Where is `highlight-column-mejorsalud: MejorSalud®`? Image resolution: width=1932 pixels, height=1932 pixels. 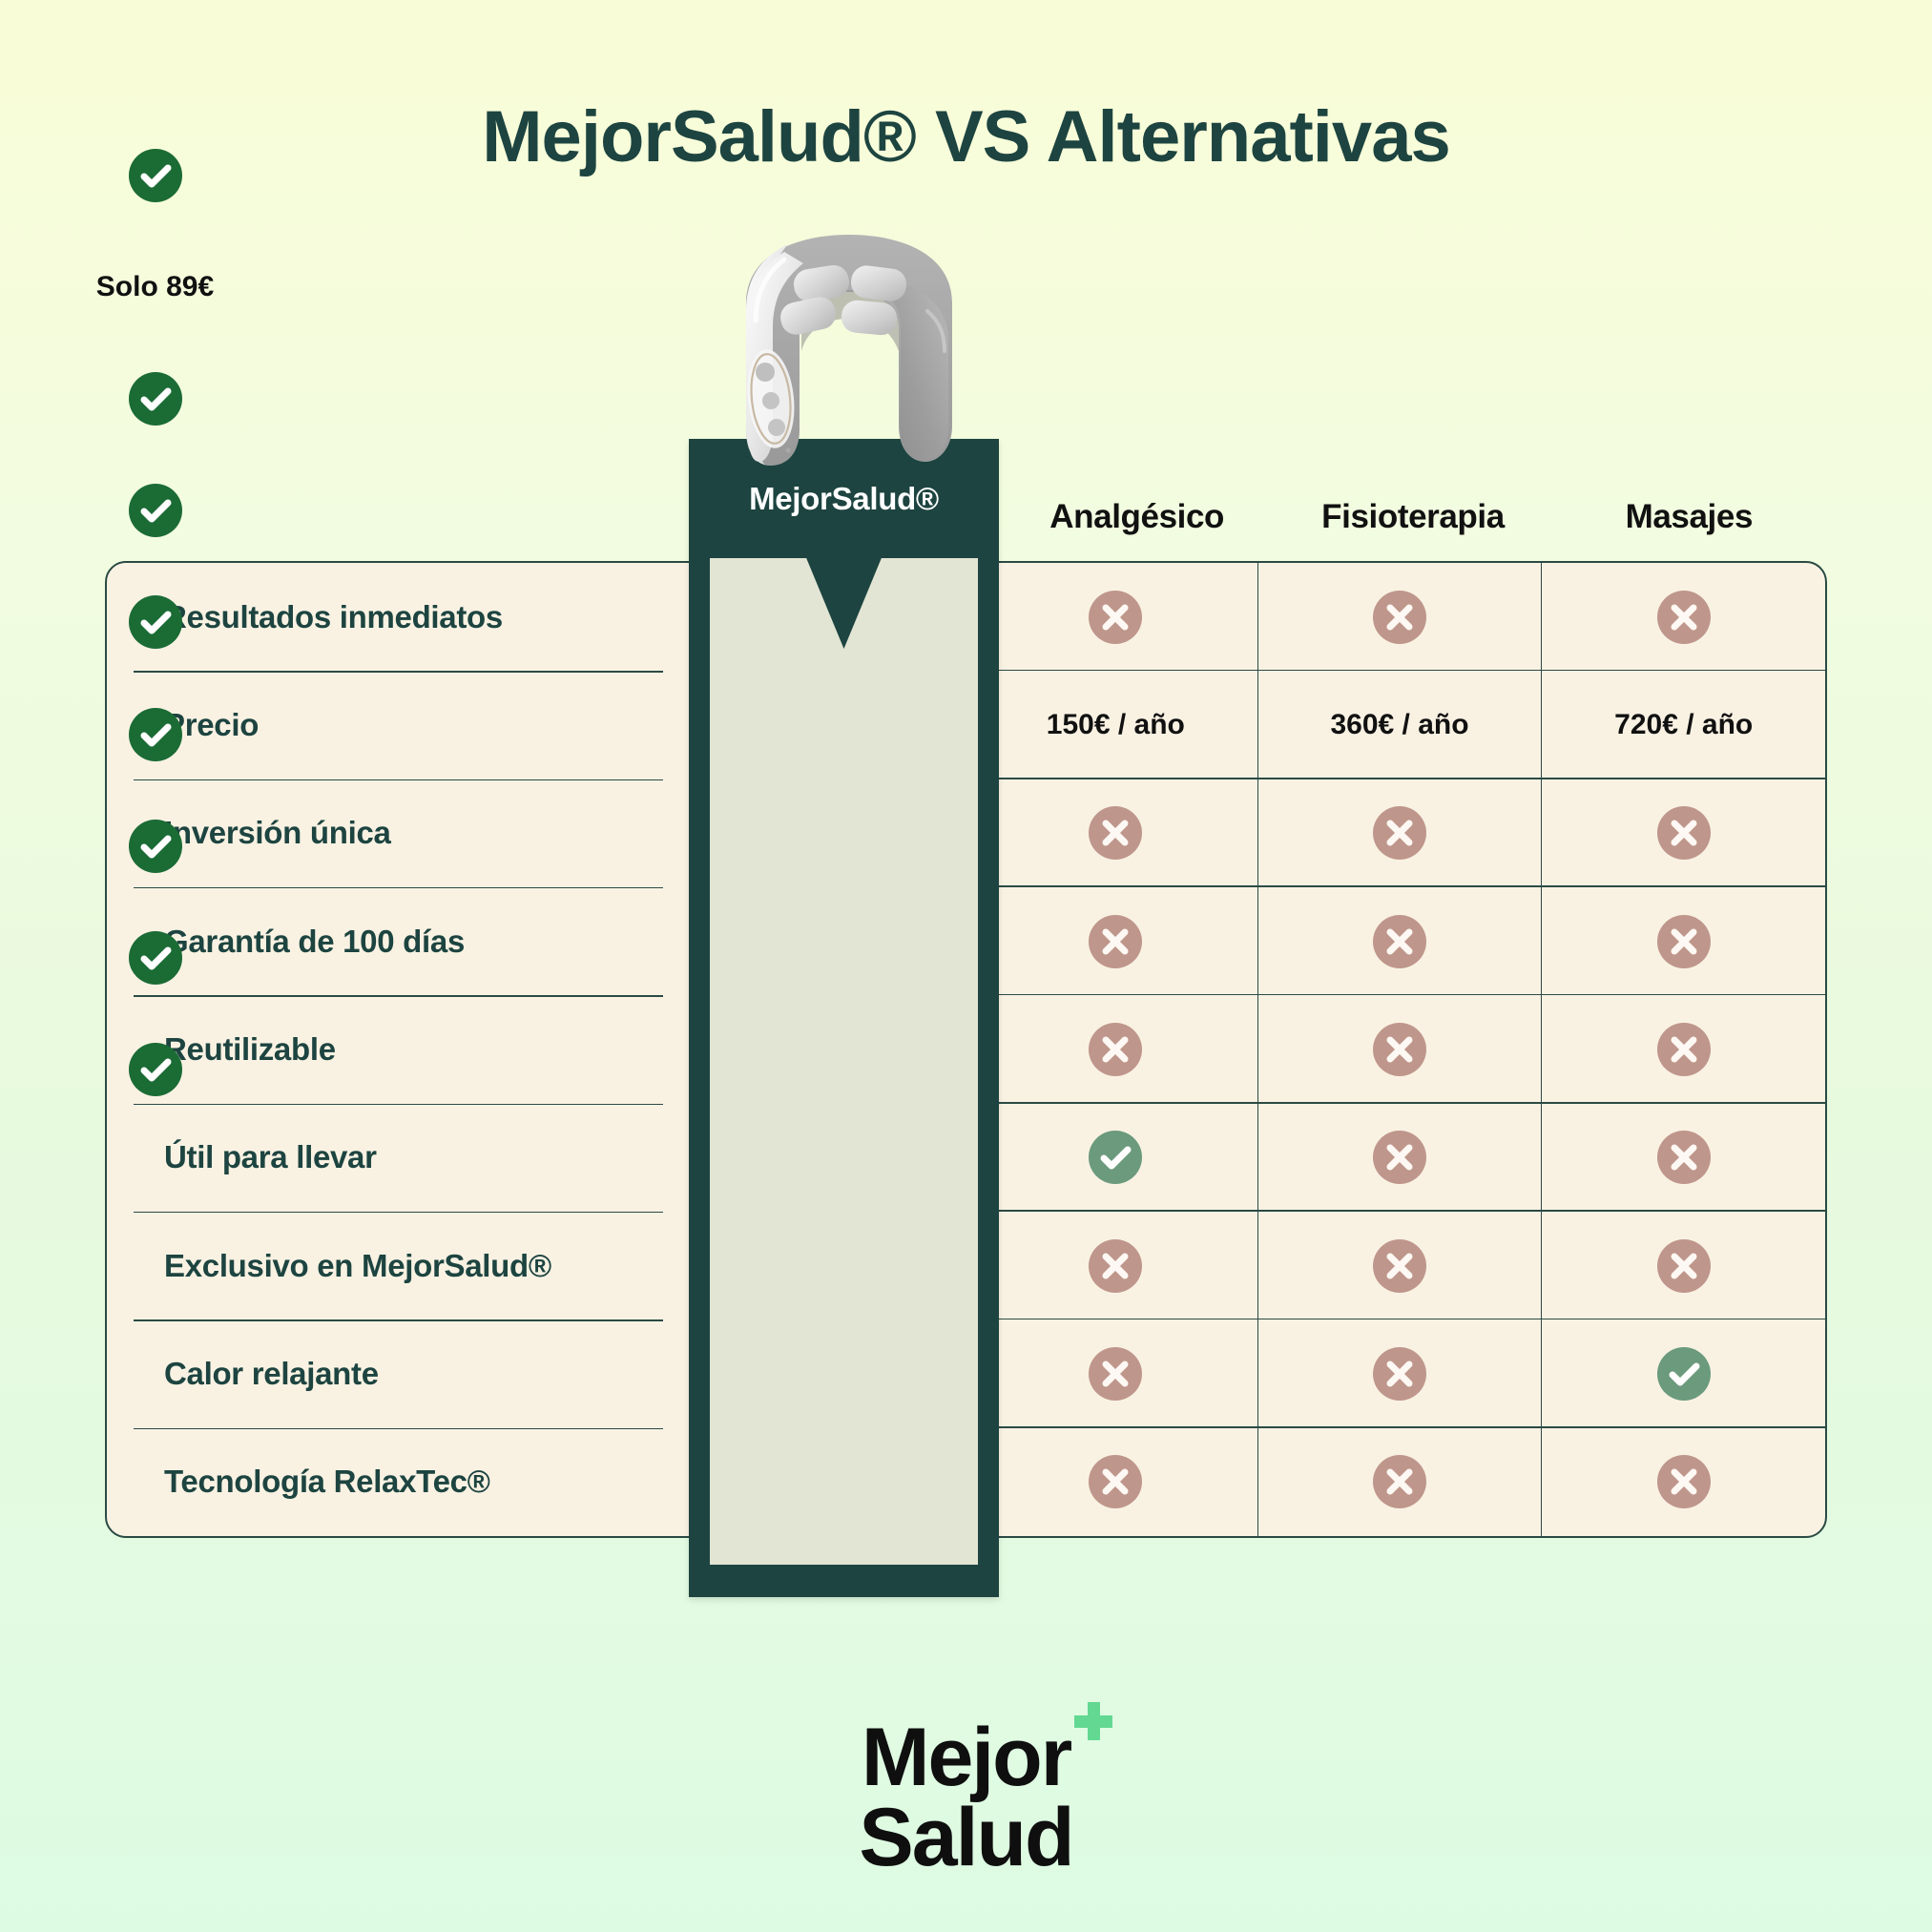
highlight-column-mejorsalud: MejorSalud® is located at coordinates (844, 1018).